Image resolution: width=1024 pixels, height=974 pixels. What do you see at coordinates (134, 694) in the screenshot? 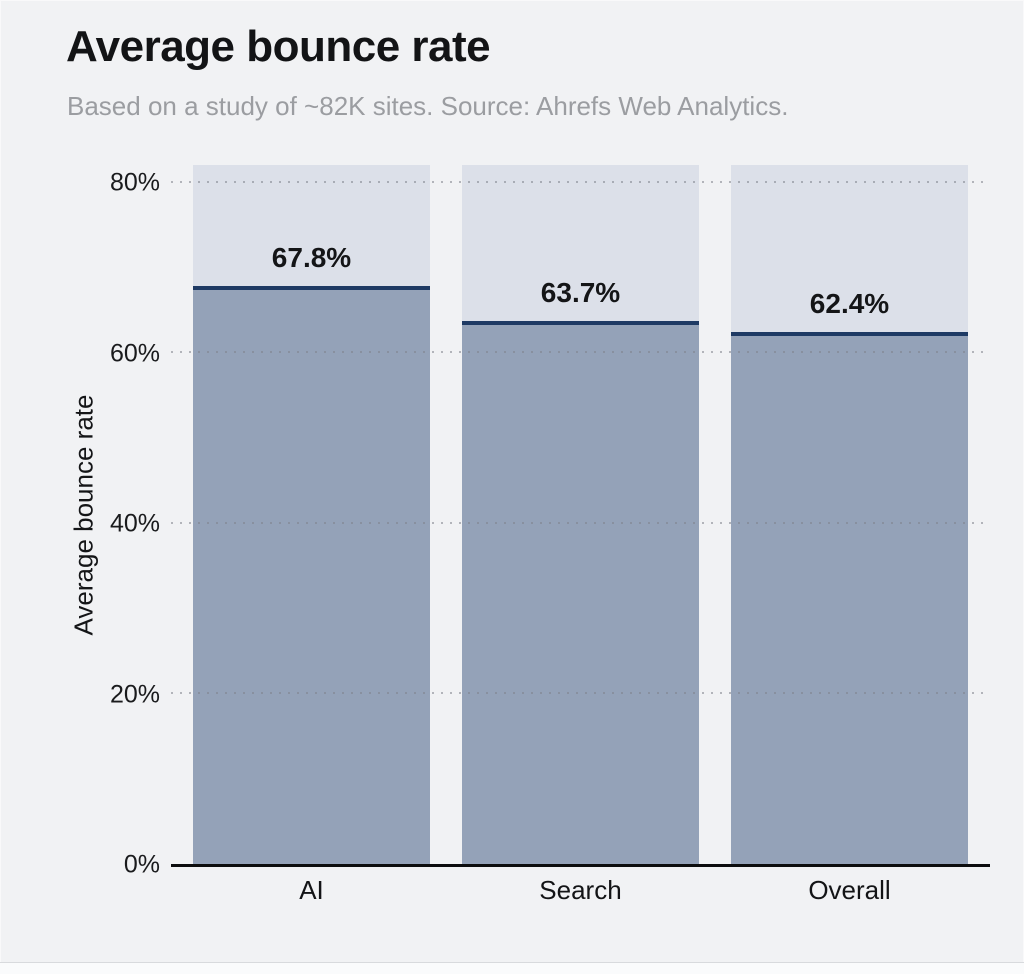
I see `y-tick-label-20: 20%` at bounding box center [134, 694].